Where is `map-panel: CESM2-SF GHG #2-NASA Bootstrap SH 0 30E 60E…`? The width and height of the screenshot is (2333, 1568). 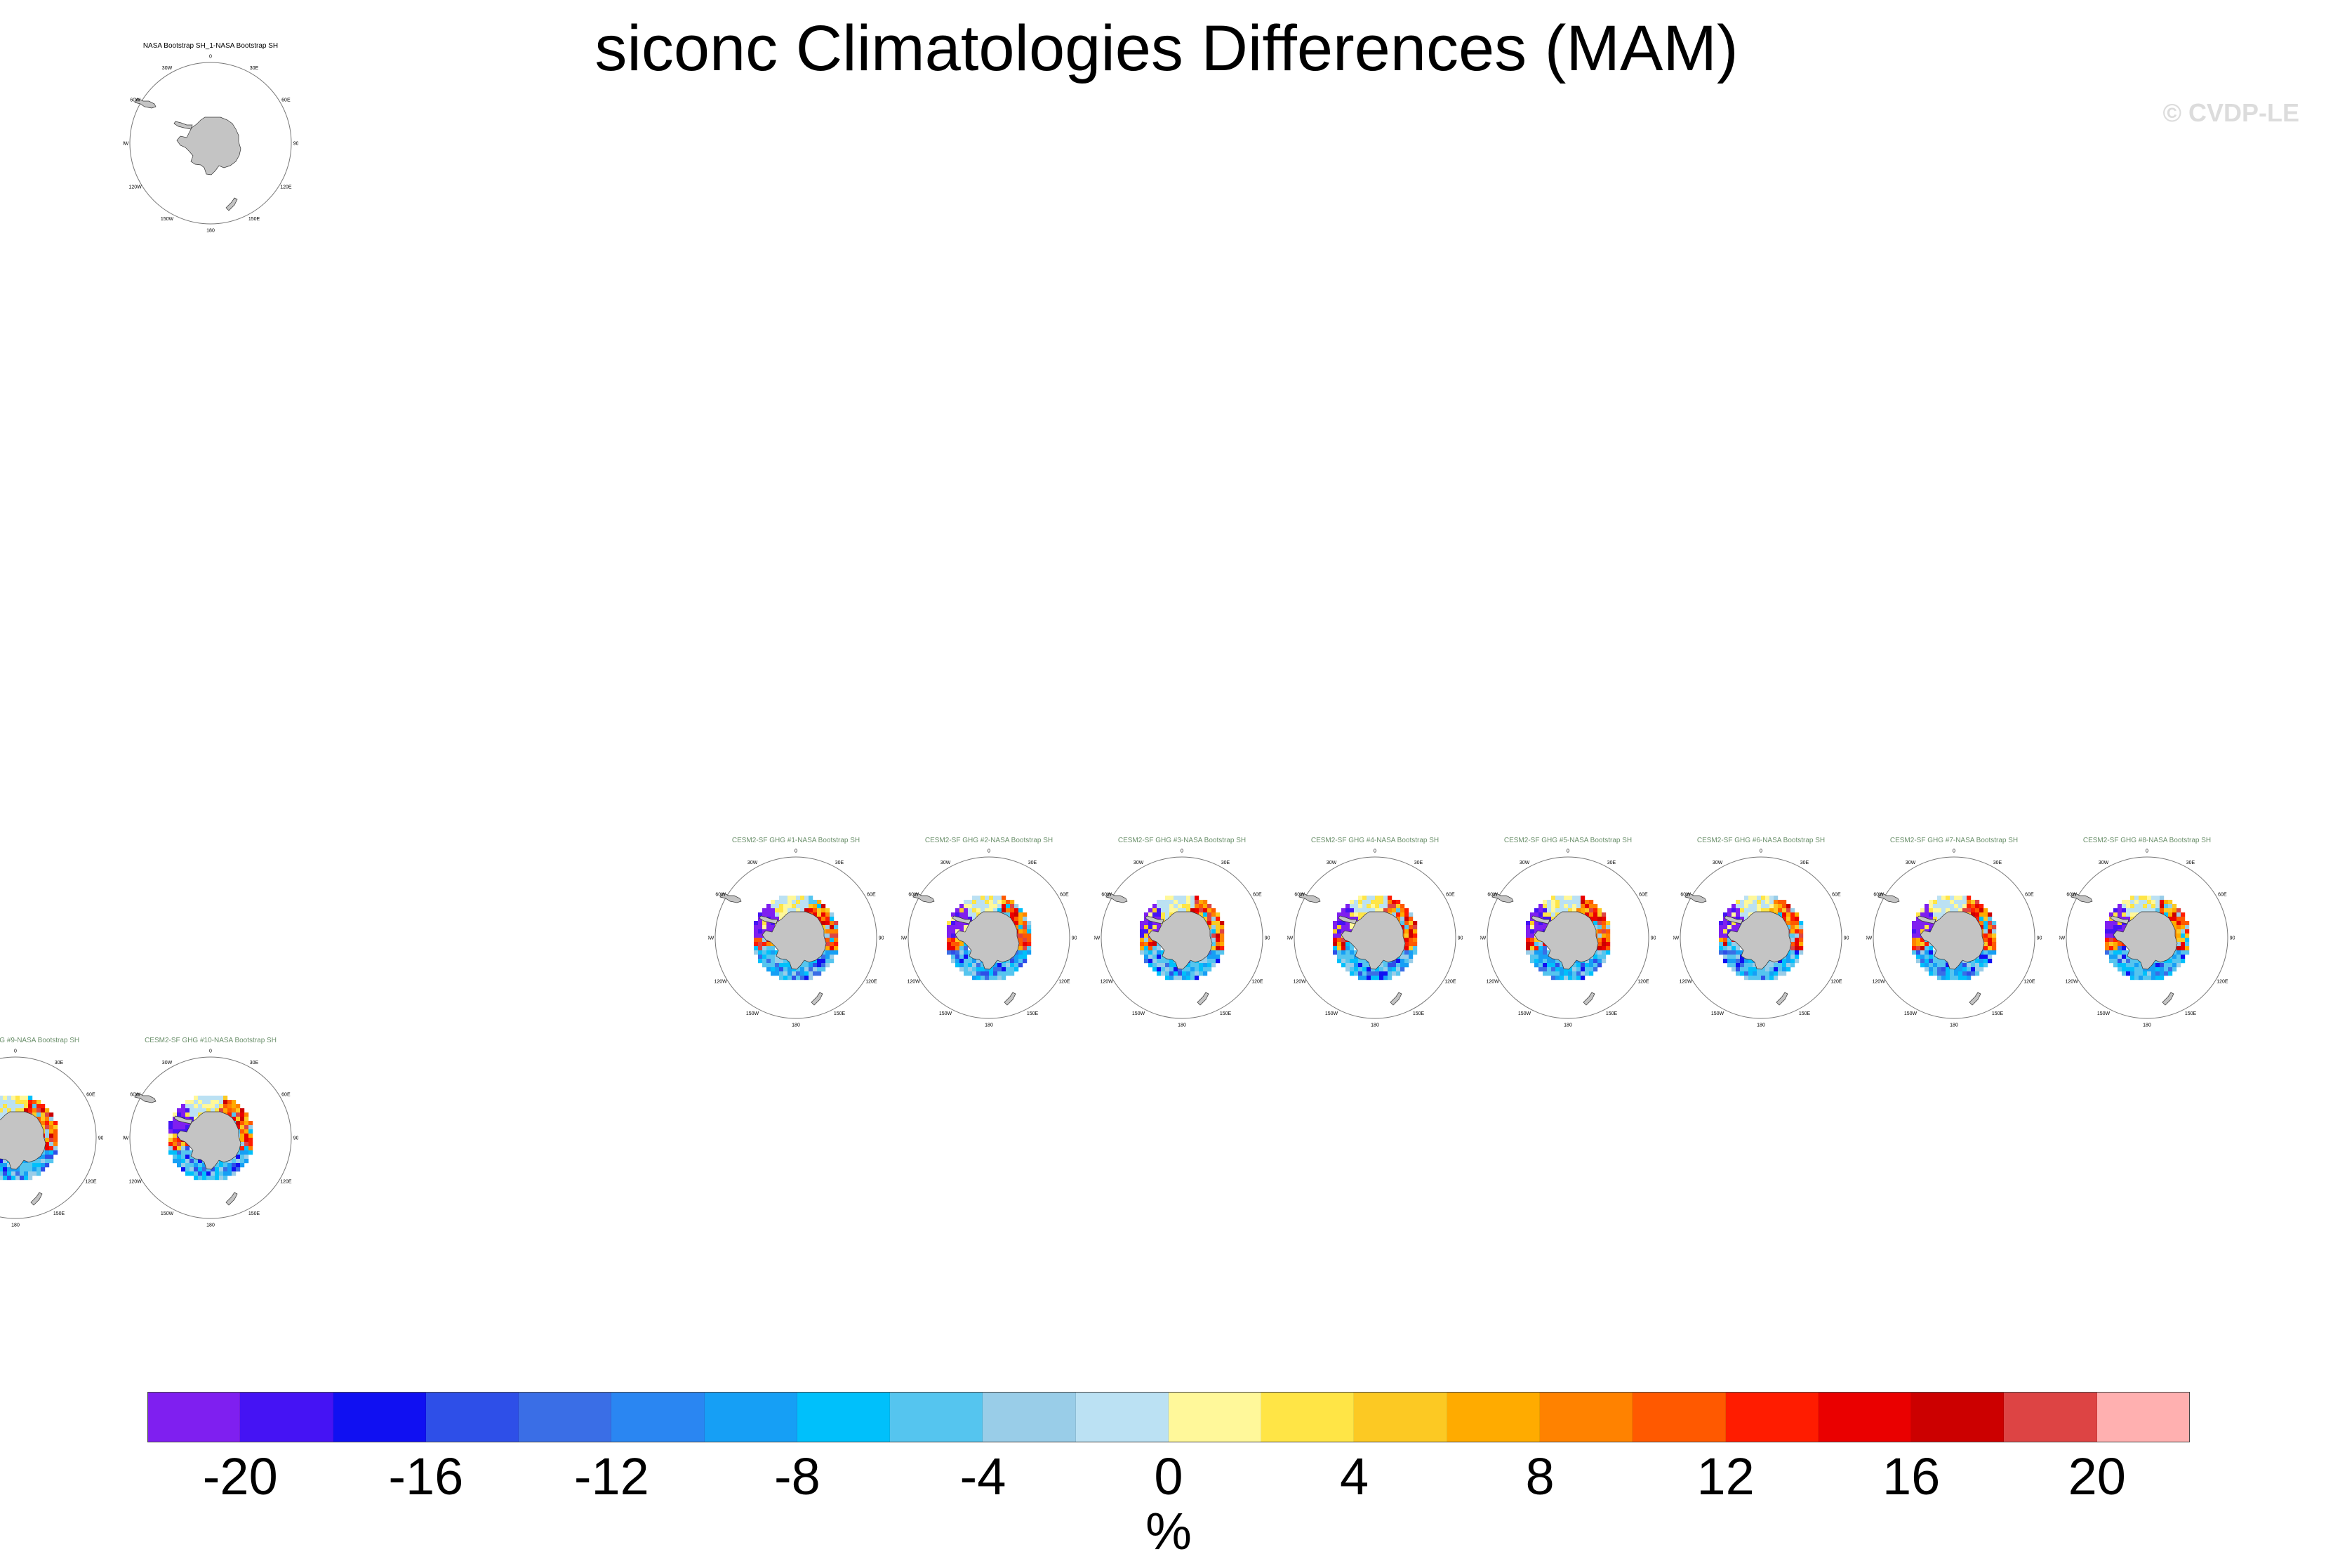 map-panel: CESM2-SF GHG #2-NASA Bootstrap SH 0 30E 60E… is located at coordinates (989, 938).